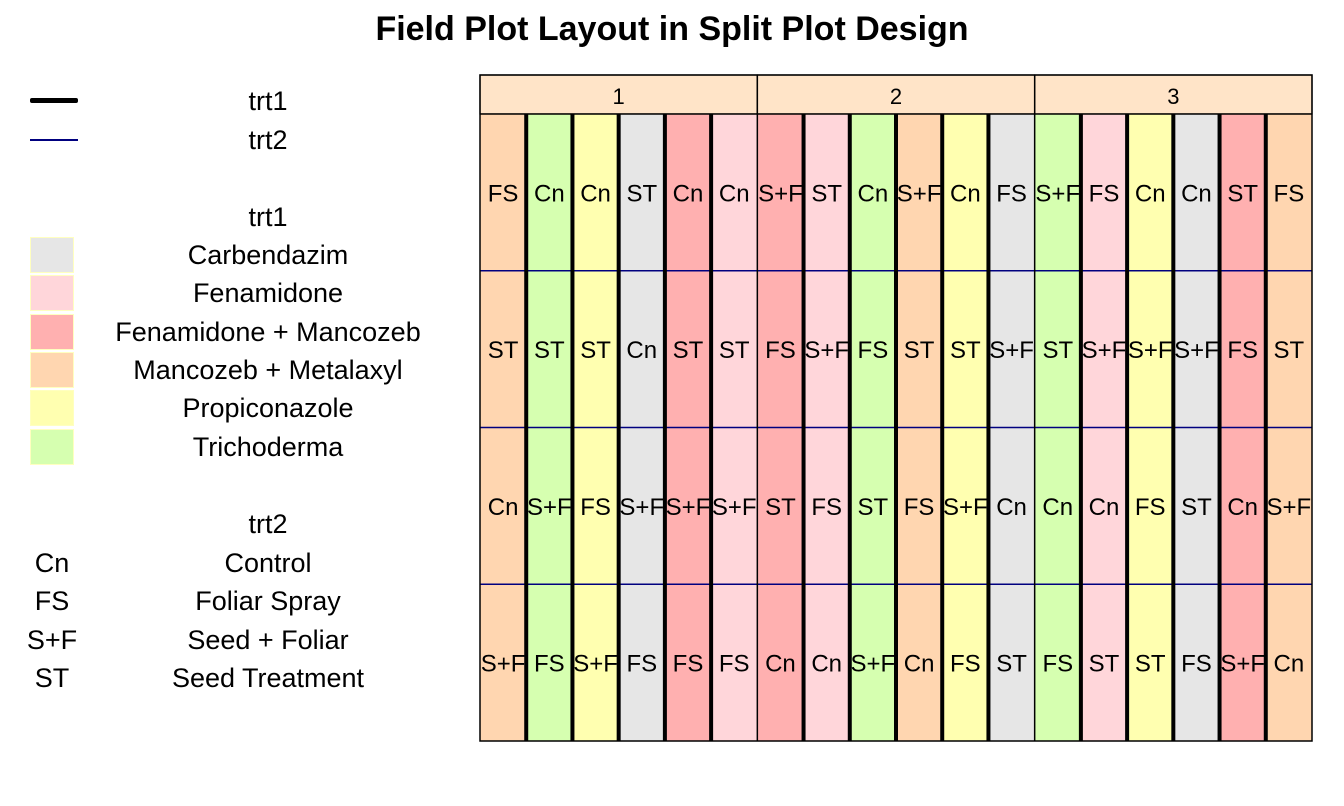 The width and height of the screenshot is (1344, 806). I want to click on legend-line-label-trt1: trt1, so click(268, 101).